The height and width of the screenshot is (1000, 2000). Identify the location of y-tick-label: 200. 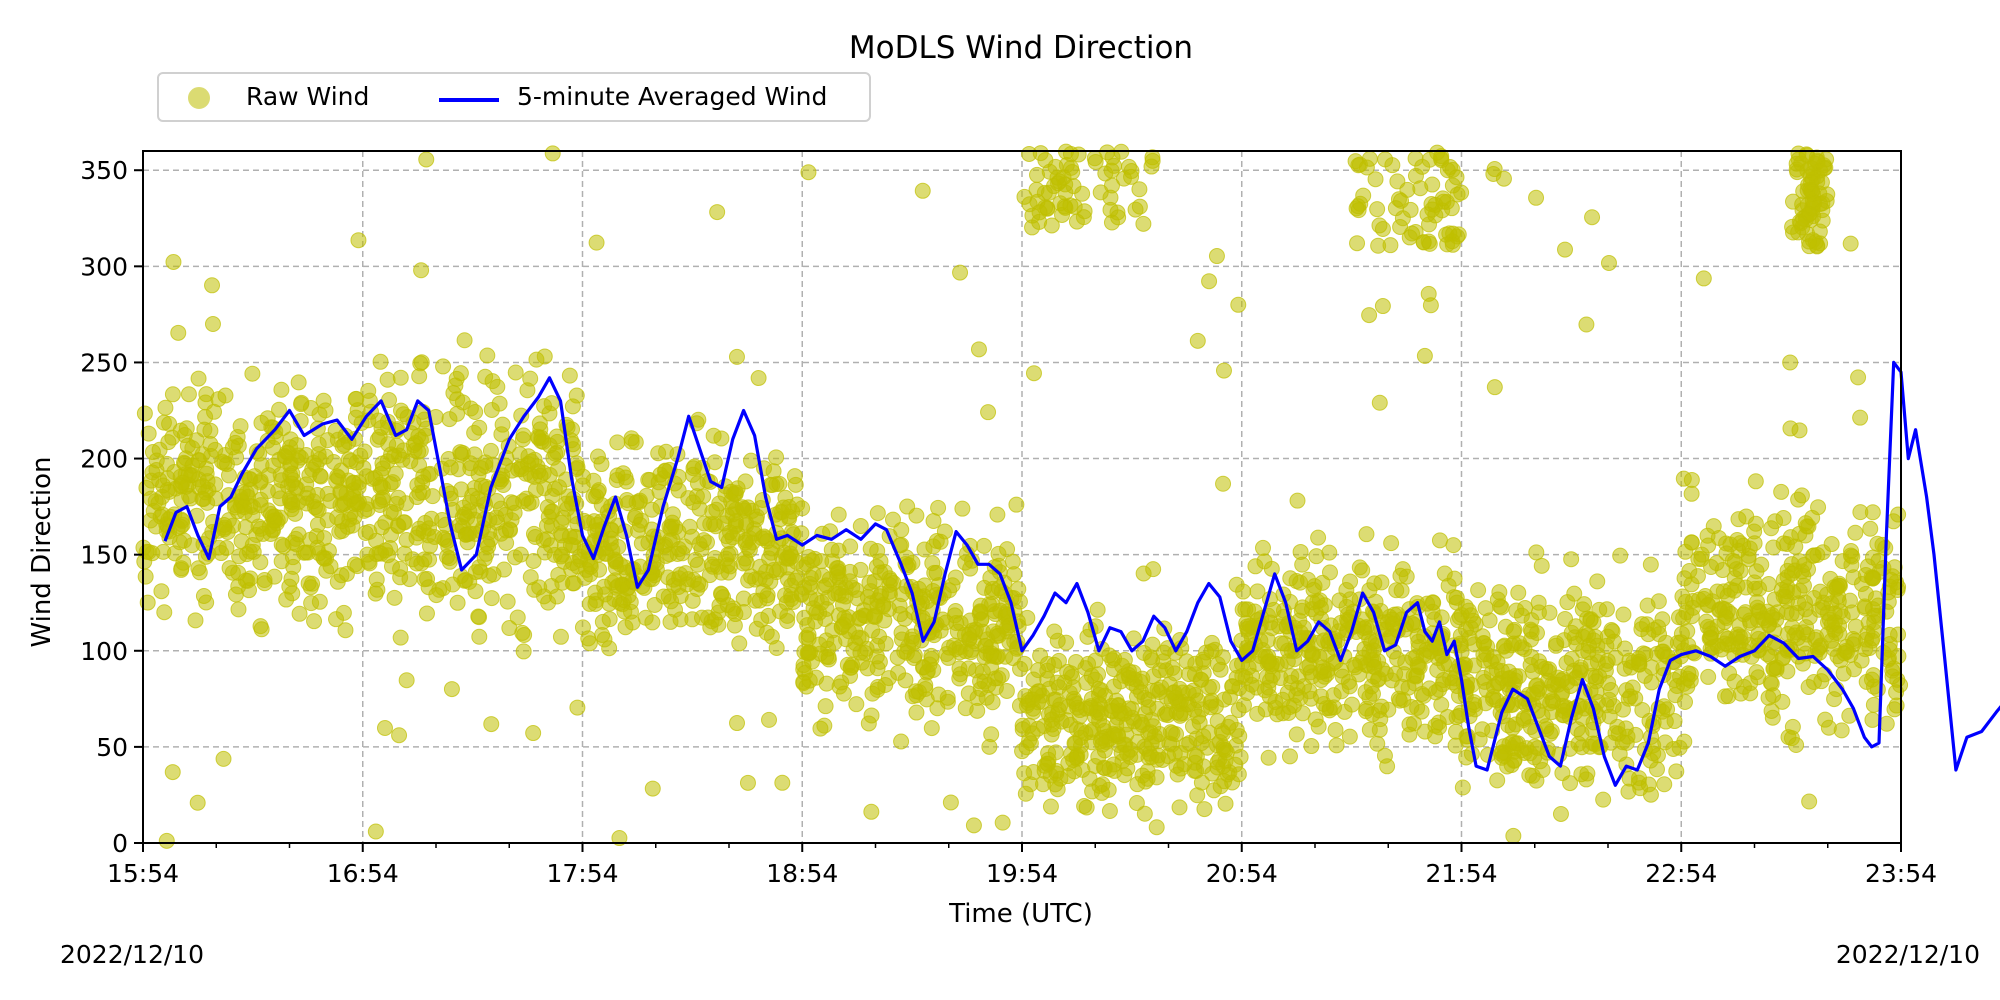
(104, 459).